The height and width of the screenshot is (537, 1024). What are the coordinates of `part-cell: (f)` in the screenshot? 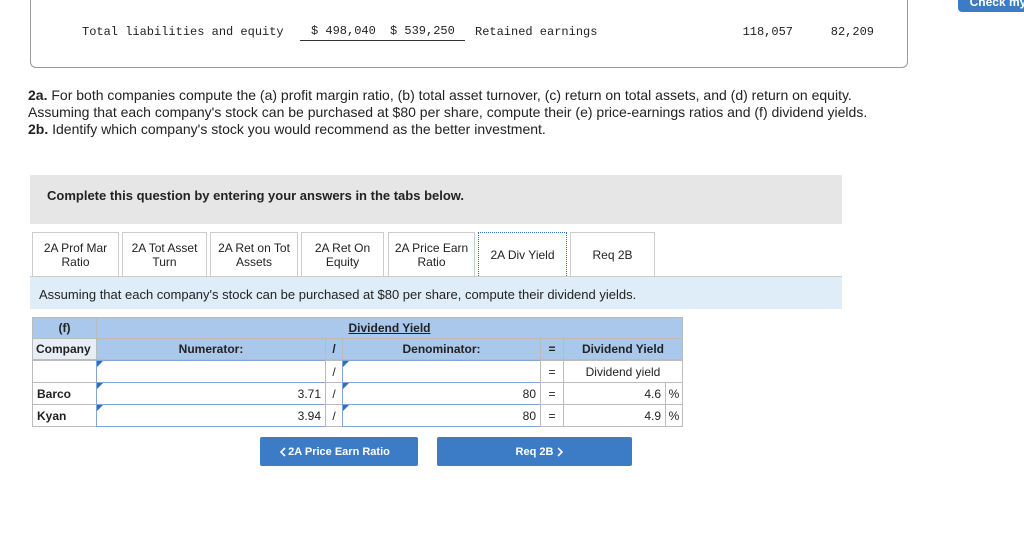 It's located at (64, 328).